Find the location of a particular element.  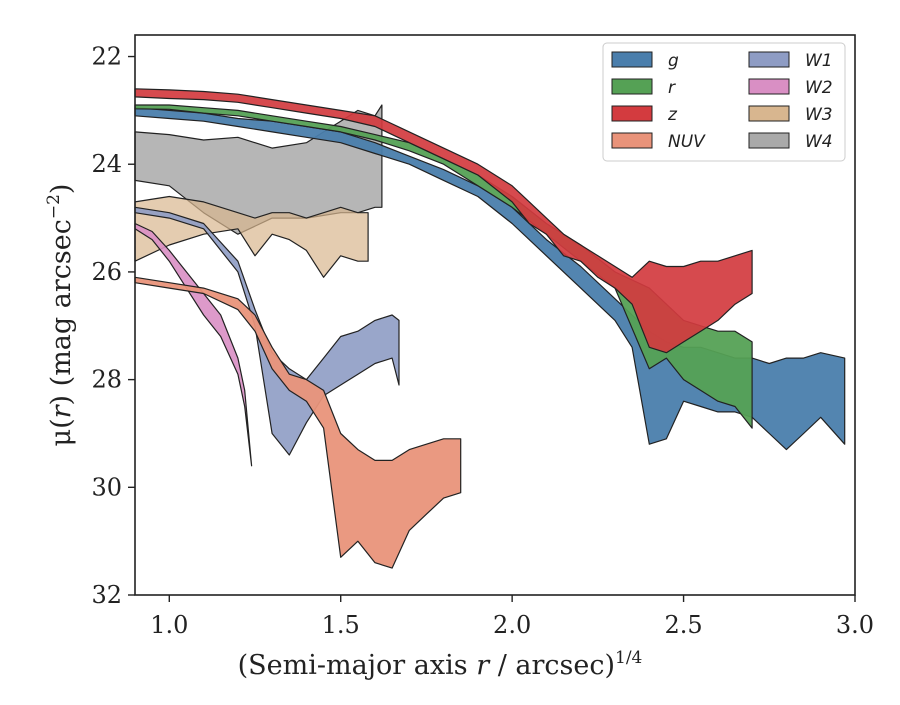

x-tick-label: 3.0 is located at coordinates (855, 625).